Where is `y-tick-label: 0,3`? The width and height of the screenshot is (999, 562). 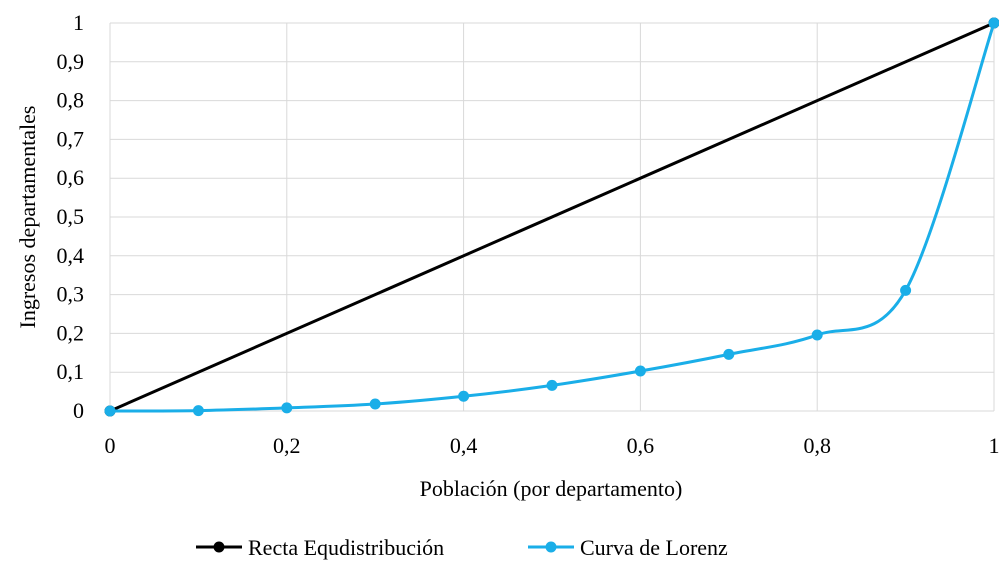 y-tick-label: 0,3 is located at coordinates (71, 294).